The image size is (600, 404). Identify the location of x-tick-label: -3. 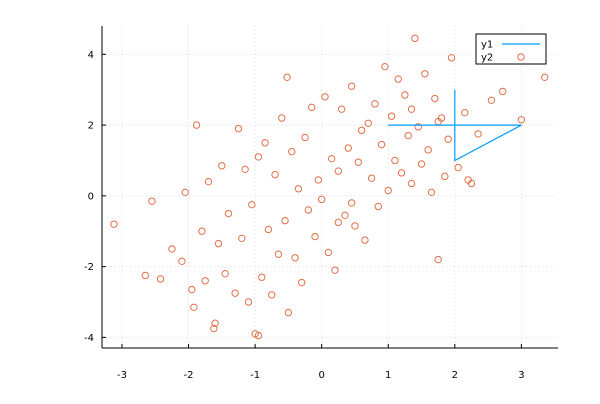
(122, 375).